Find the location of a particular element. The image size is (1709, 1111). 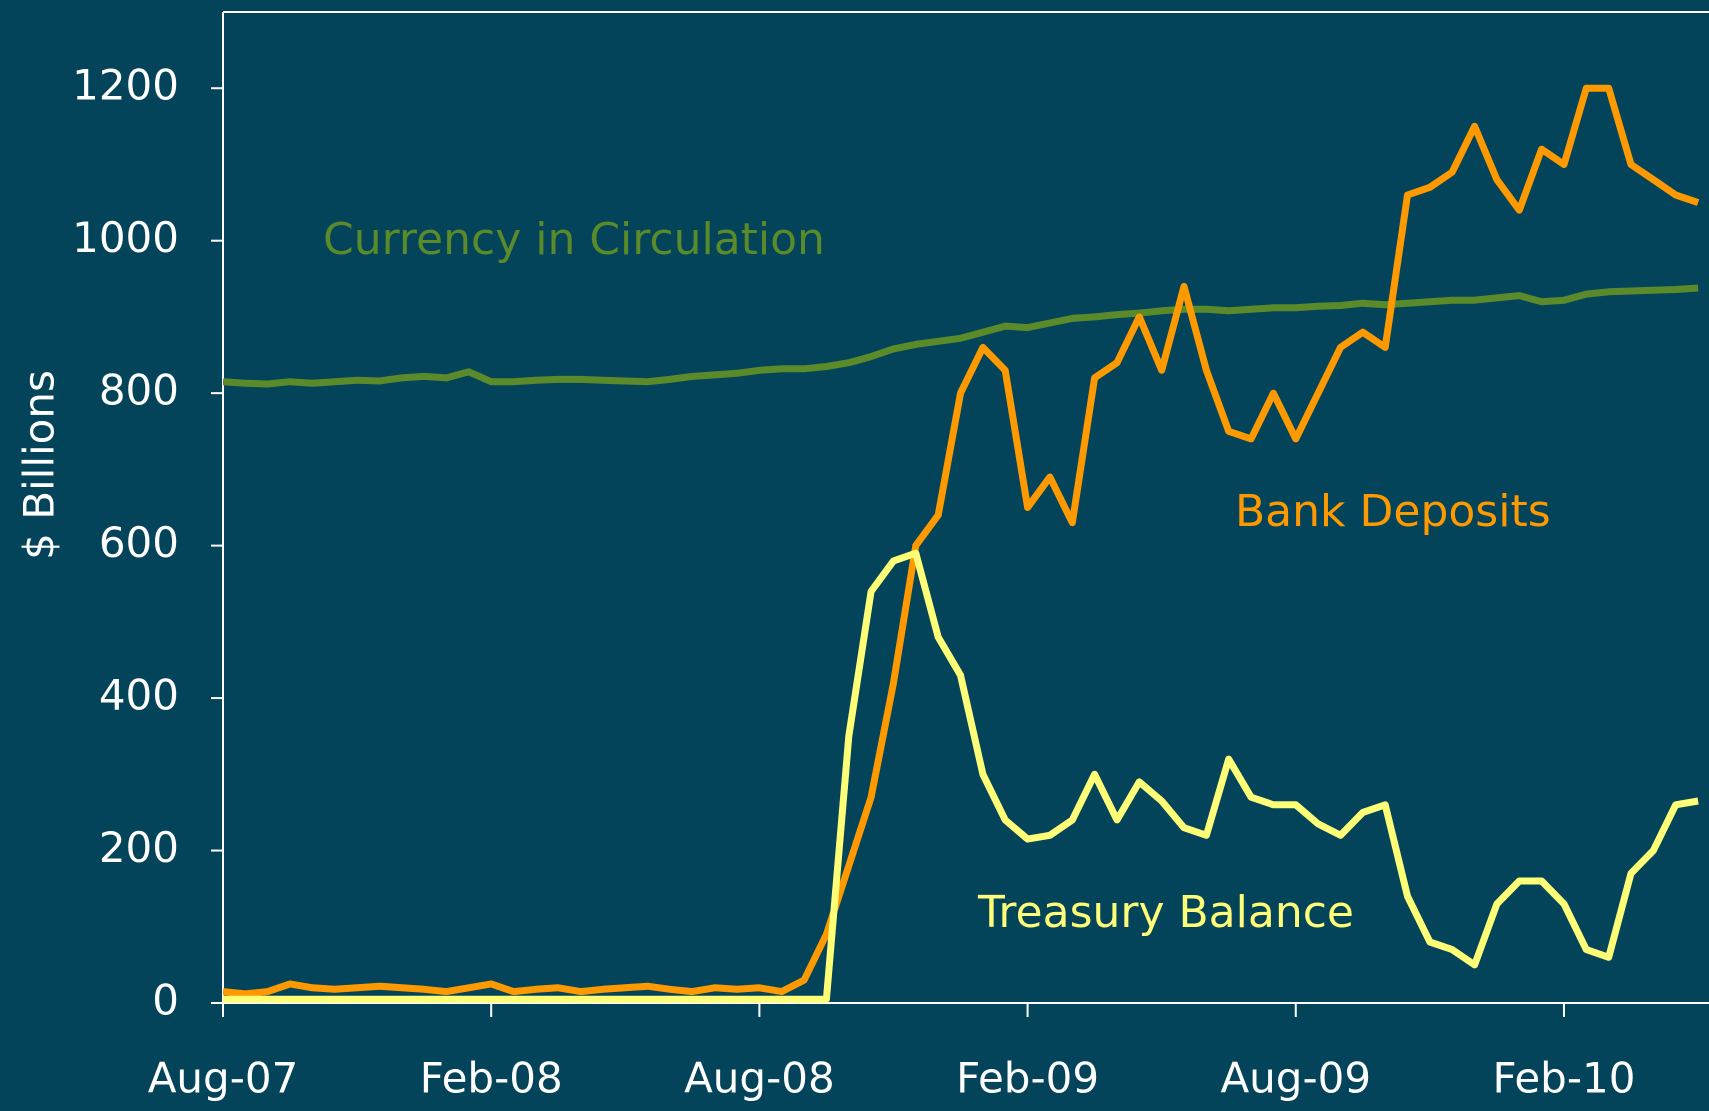

x-tick-label: Aug-09 is located at coordinates (1295, 1078).